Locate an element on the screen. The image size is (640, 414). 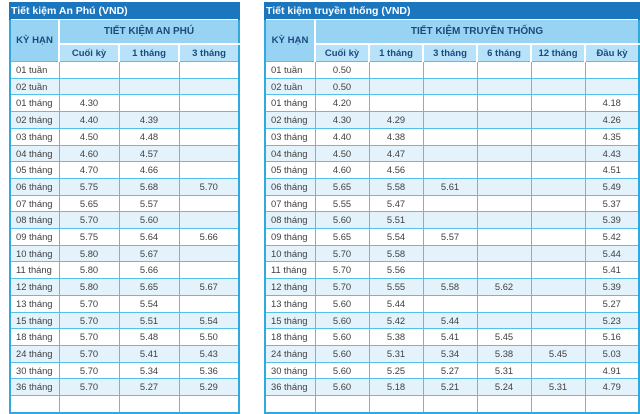
rate-row: 02 tuần 0.50 is located at coordinates (452, 87).